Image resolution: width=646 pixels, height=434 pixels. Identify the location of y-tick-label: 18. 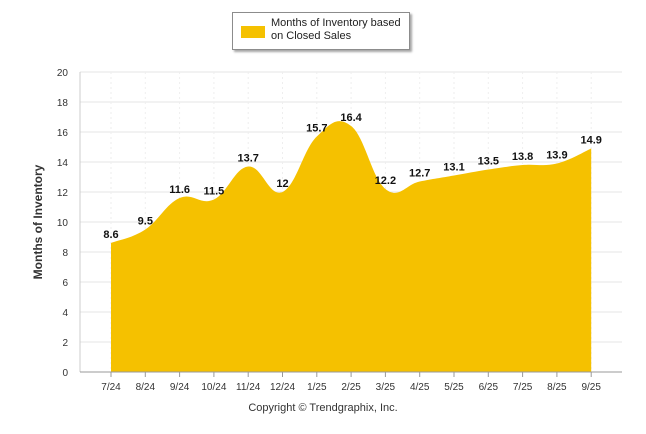
(63, 103).